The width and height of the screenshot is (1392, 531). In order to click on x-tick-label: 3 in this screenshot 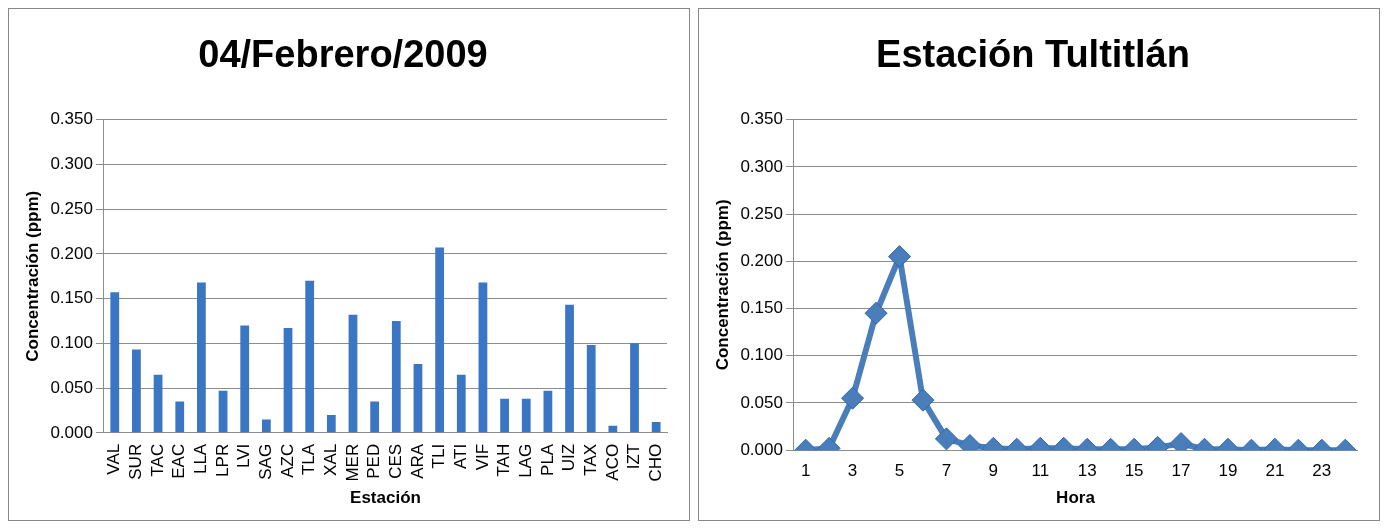, I will do `click(852, 471)`.